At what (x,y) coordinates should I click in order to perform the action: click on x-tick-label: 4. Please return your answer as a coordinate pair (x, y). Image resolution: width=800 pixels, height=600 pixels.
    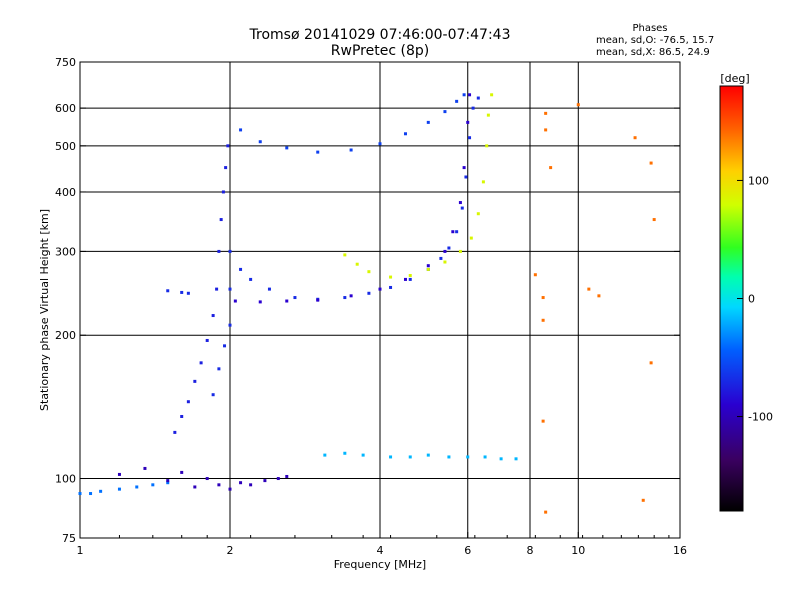
    Looking at the image, I should click on (380, 550).